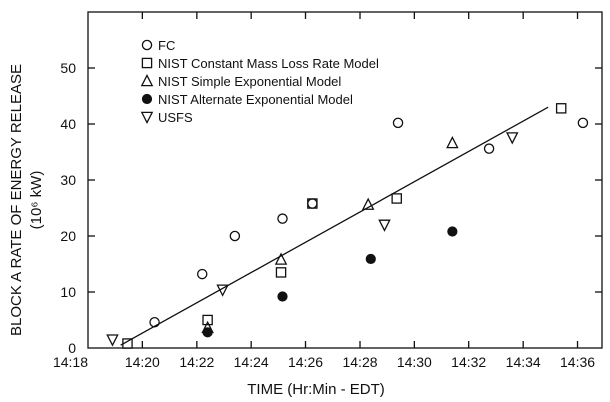  I want to click on x-tick-label: 14:18, so click(70, 362).